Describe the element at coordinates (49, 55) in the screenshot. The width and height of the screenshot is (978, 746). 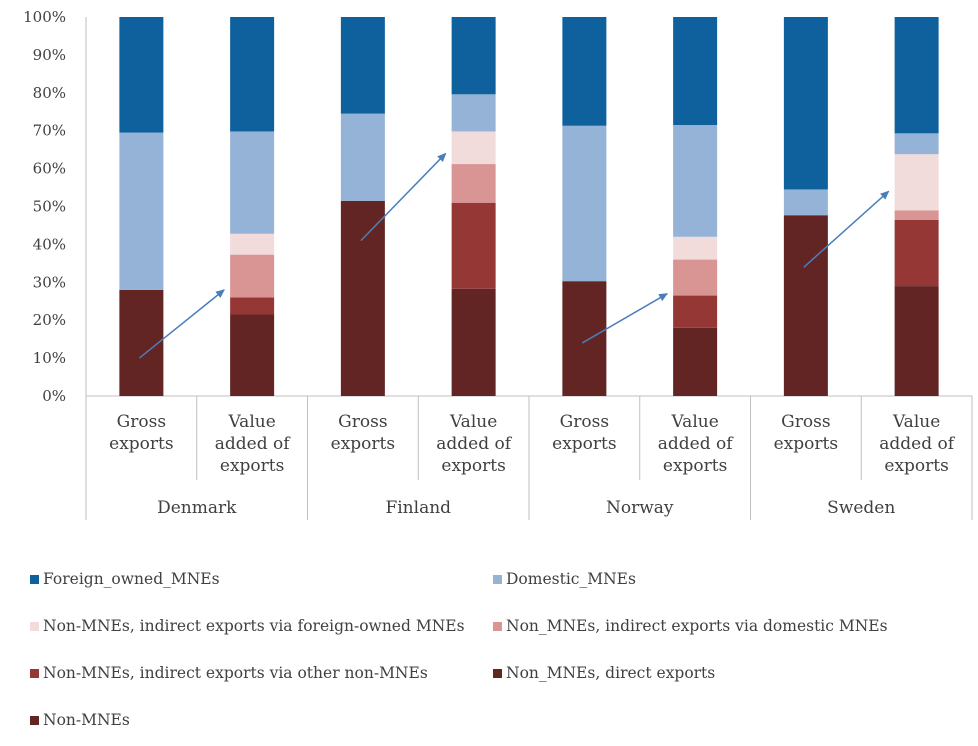
I see `y-tick-label: 90%` at that location.